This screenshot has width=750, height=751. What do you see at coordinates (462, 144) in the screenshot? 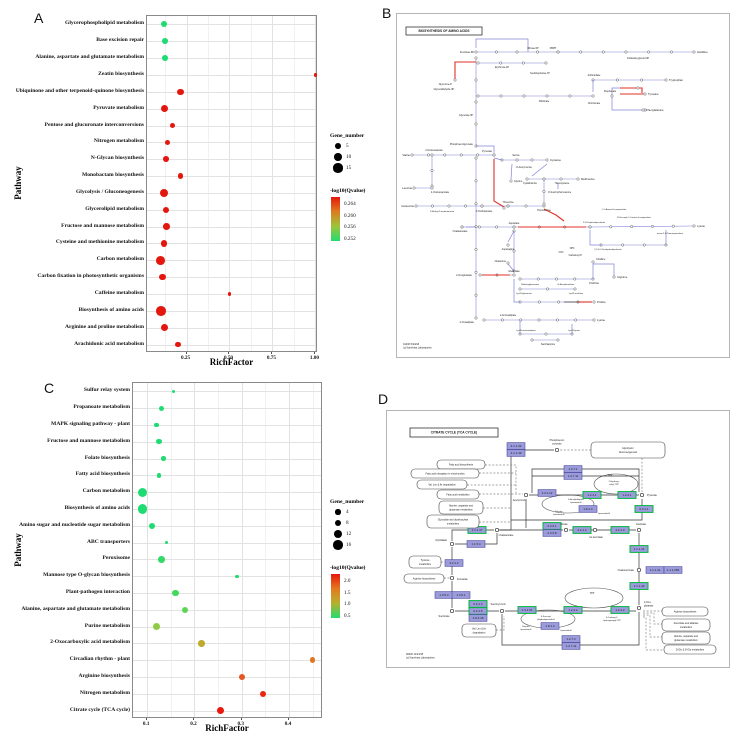
I see `metabolite-label: Phosphoenolpyruvate` at bounding box center [462, 144].